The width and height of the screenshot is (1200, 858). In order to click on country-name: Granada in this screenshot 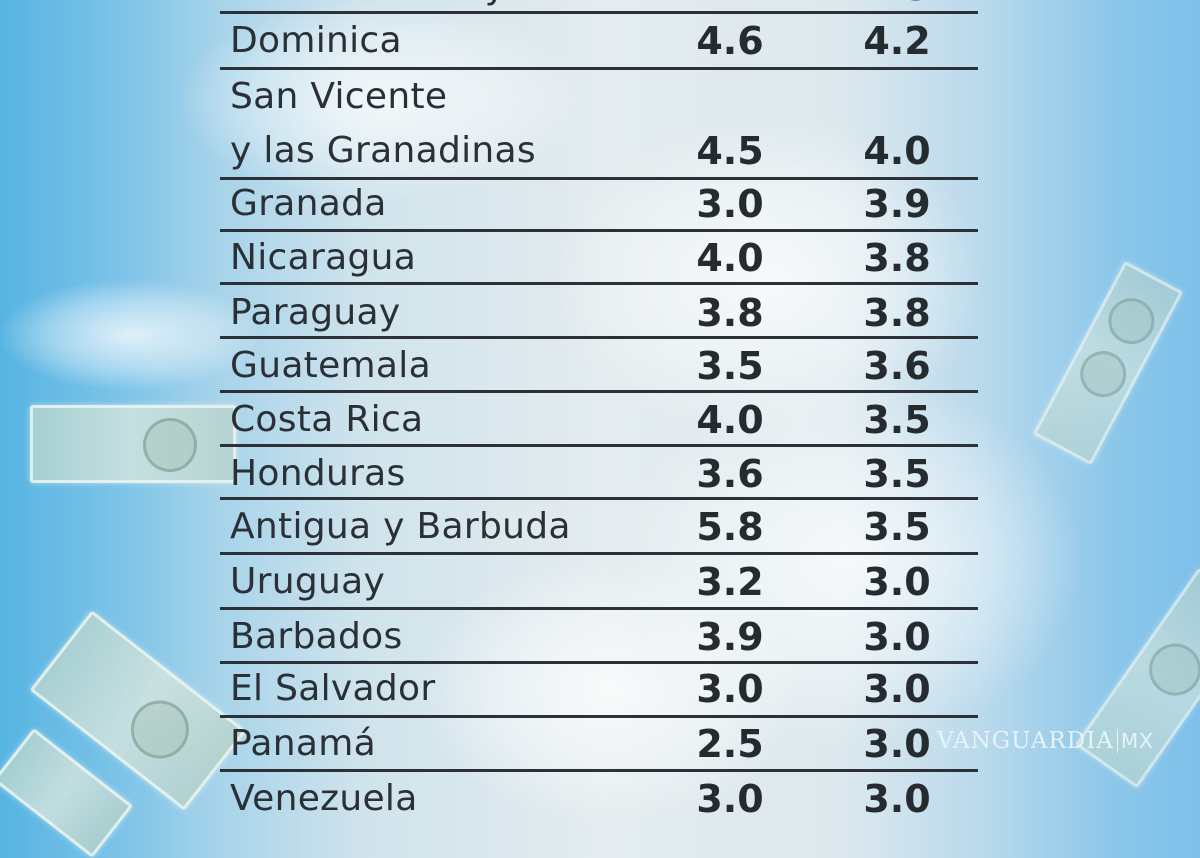, I will do `click(308, 203)`.